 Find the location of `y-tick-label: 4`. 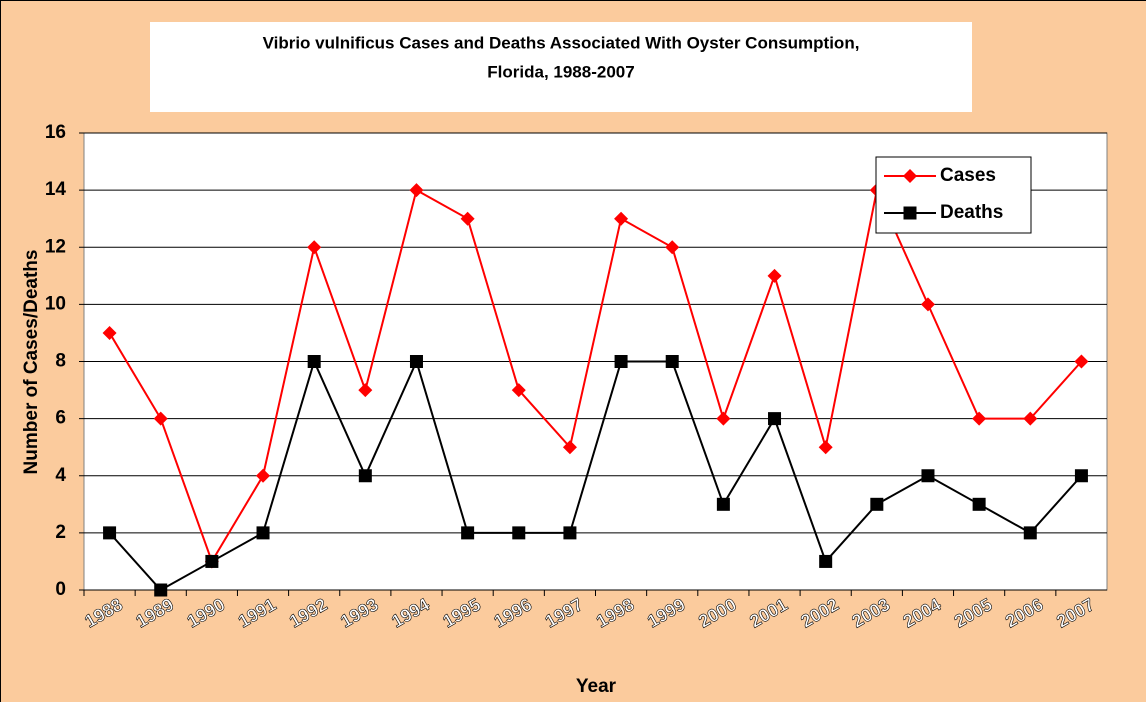

y-tick-label: 4 is located at coordinates (60, 475).